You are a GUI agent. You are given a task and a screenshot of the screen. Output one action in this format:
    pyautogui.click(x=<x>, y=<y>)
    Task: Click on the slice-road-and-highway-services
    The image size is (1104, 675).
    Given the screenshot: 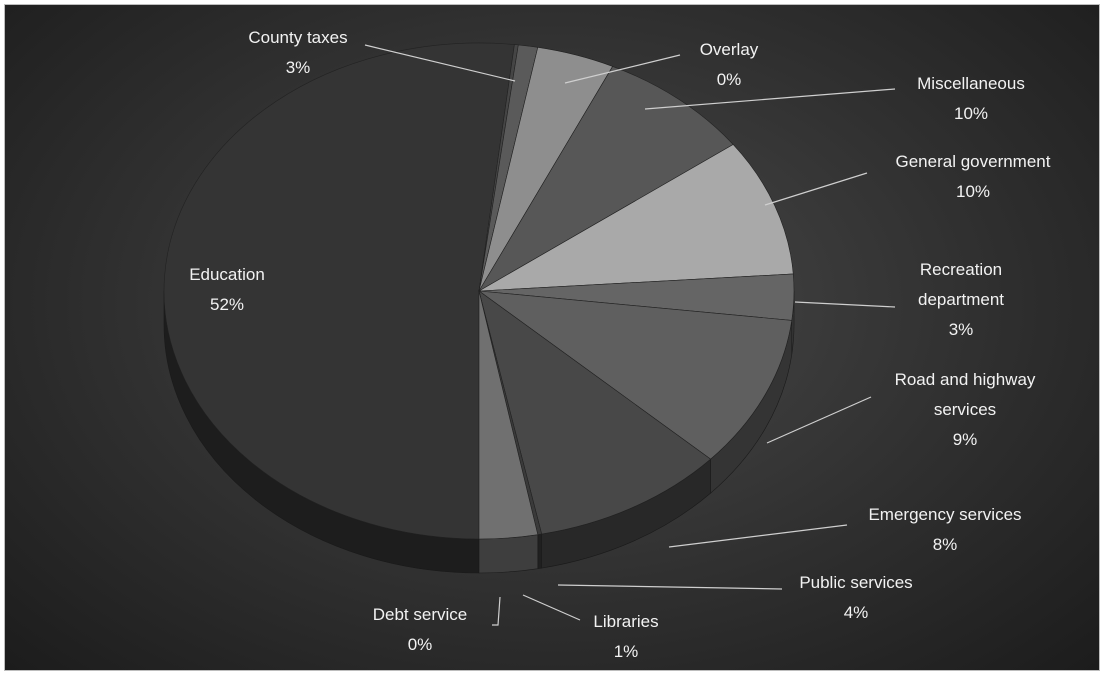 What is the action you would take?
    pyautogui.click(x=636, y=218)
    